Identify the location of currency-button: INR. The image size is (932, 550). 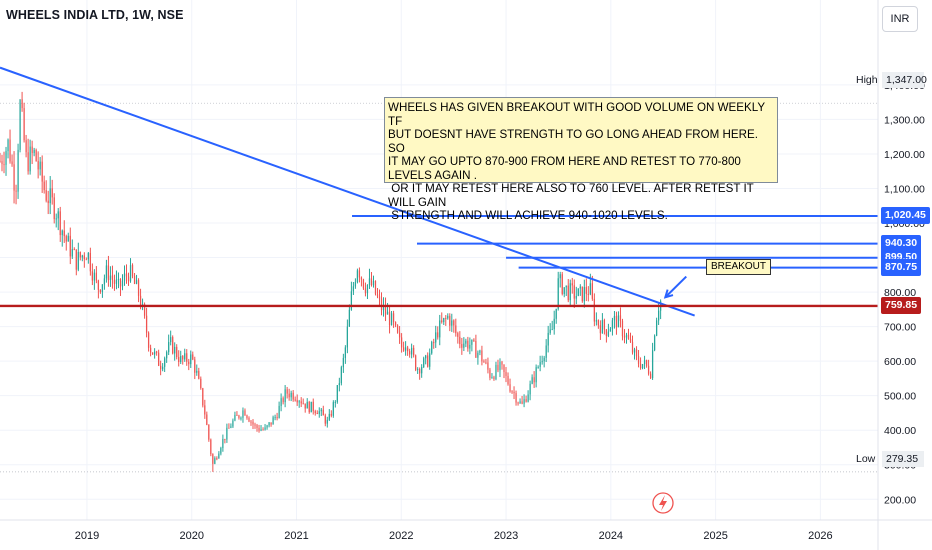
(900, 19).